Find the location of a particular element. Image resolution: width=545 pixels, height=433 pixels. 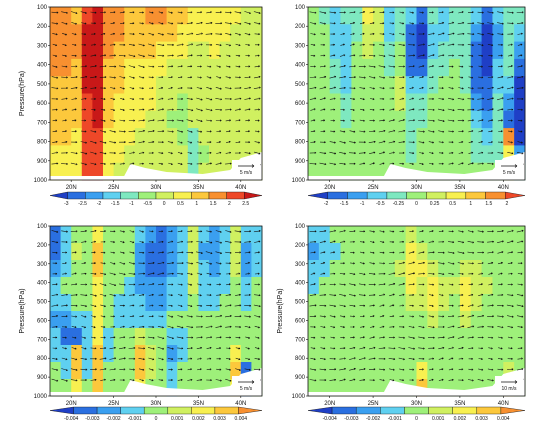

ref-vector-arrow is located at coordinates (246, 382).